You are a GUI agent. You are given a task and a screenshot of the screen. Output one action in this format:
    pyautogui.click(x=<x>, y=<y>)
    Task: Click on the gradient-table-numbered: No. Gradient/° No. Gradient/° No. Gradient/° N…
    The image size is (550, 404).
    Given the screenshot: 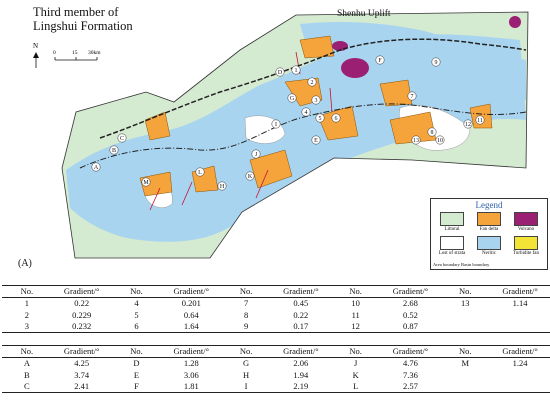 What is the action you would take?
    pyautogui.click(x=276, y=309)
    